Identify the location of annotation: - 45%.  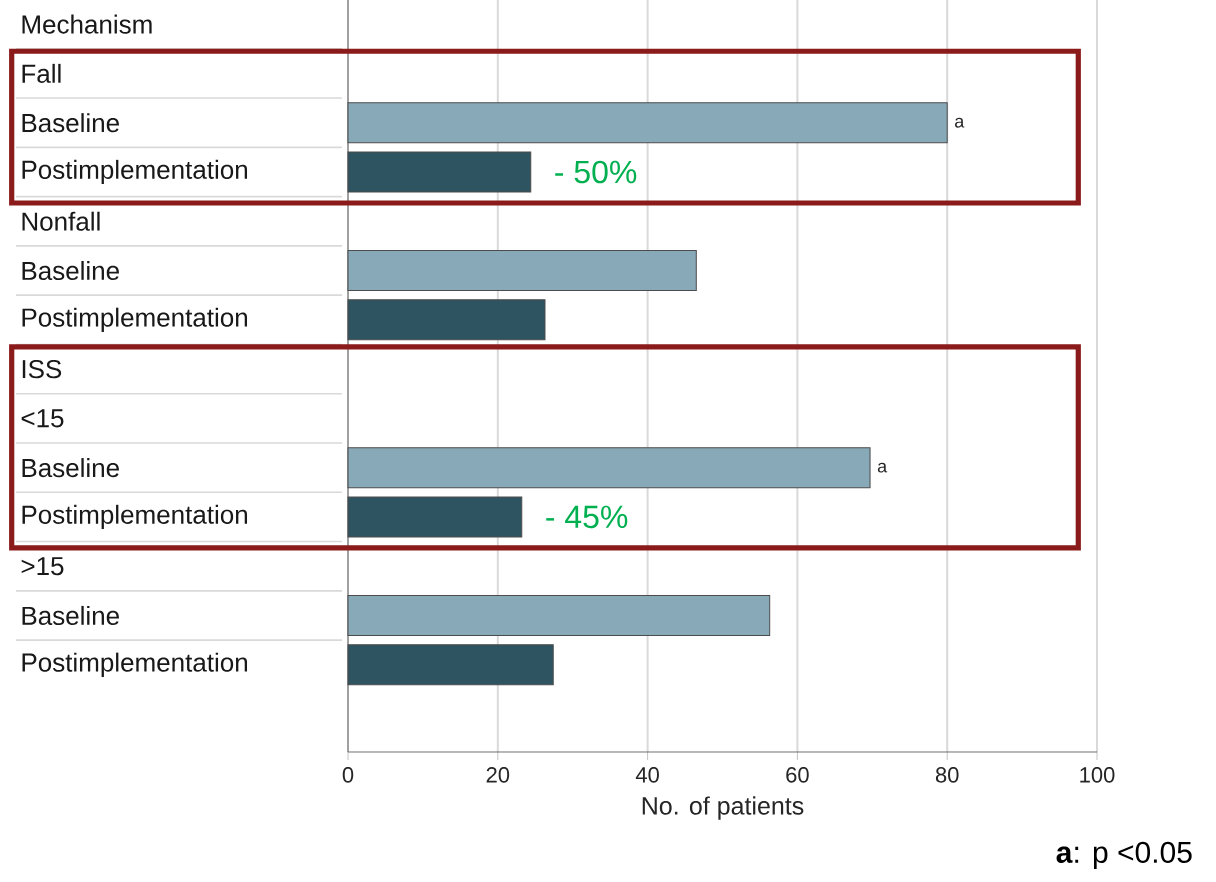
(587, 517).